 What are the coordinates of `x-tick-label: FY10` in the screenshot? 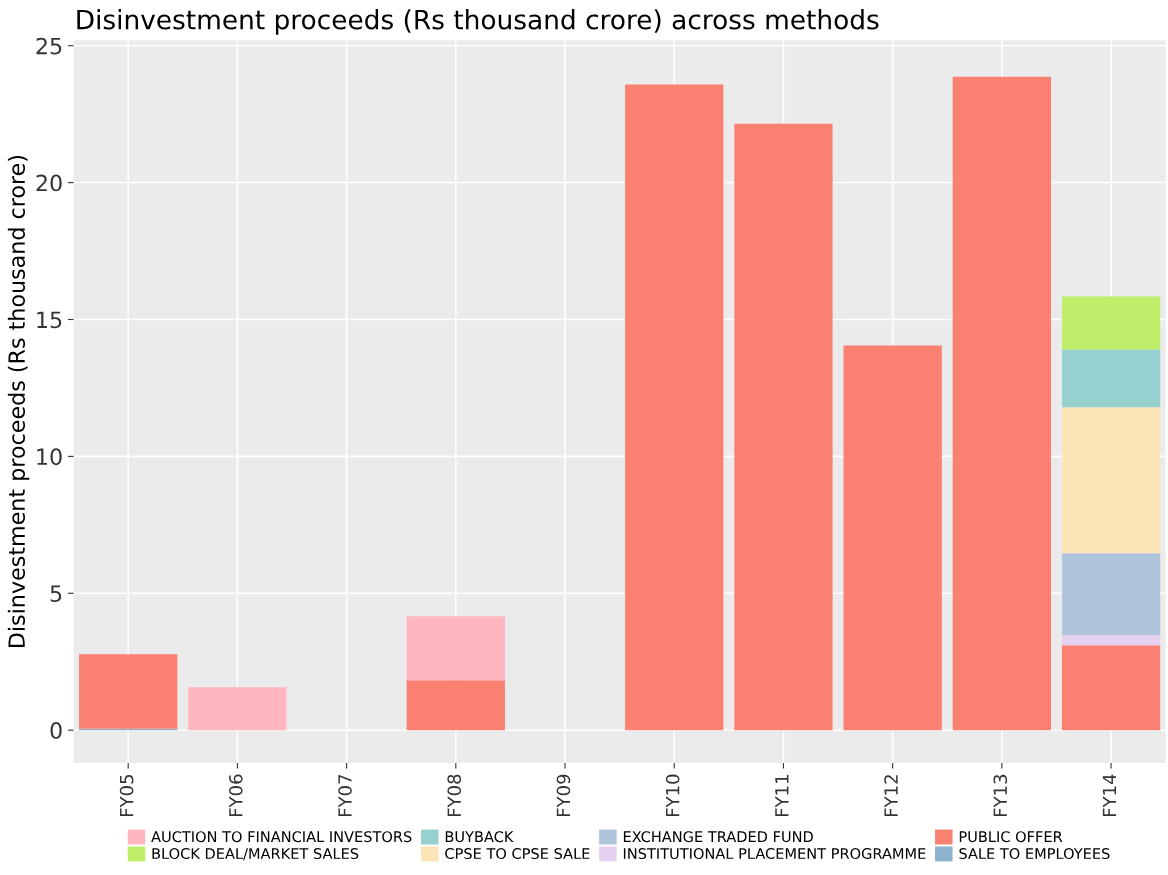 It's located at (672, 795).